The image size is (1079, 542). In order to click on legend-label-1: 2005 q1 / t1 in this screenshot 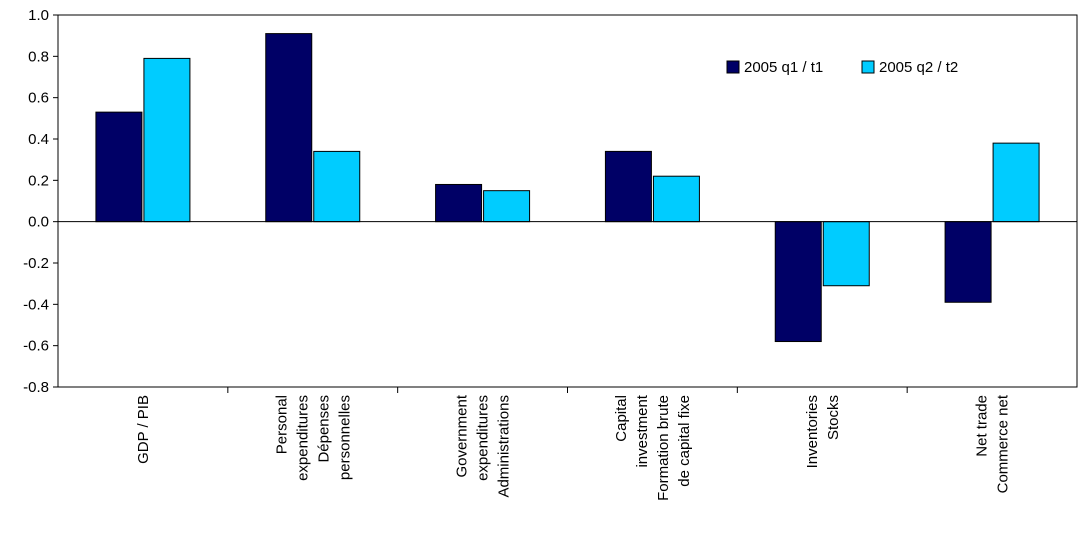, I will do `click(783, 67)`.